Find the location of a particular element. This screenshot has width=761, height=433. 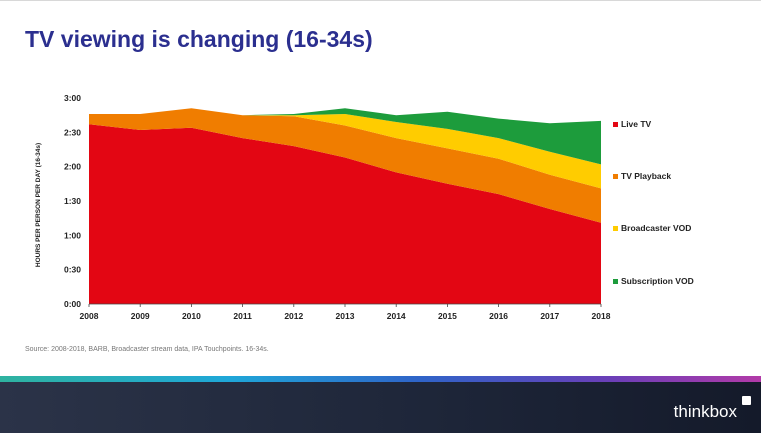

legend-item-subscription-vod: Subscription VOD is located at coordinates (653, 281).